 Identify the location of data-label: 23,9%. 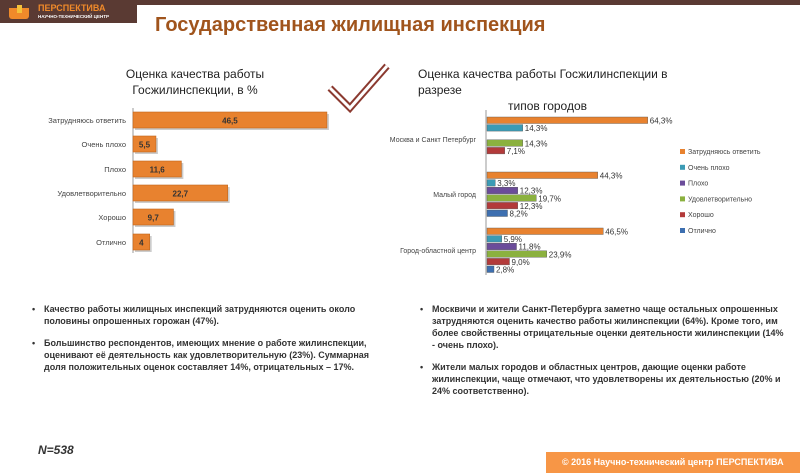
(560, 254).